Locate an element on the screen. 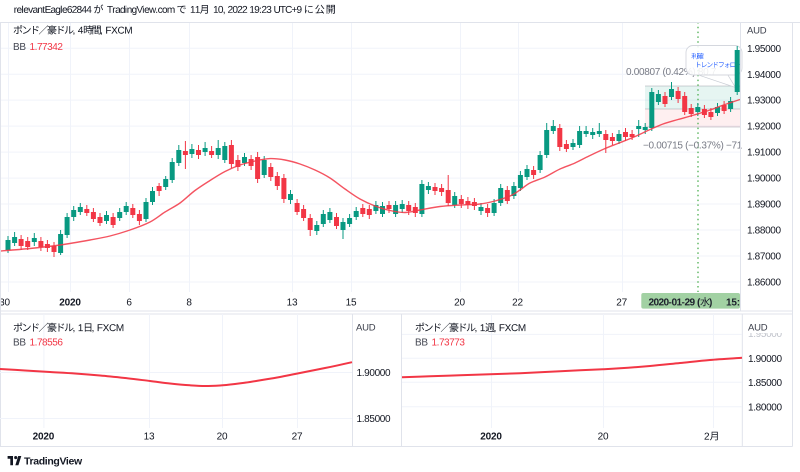 The width and height of the screenshot is (800, 472). svg-text: 15 is located at coordinates (351, 302).